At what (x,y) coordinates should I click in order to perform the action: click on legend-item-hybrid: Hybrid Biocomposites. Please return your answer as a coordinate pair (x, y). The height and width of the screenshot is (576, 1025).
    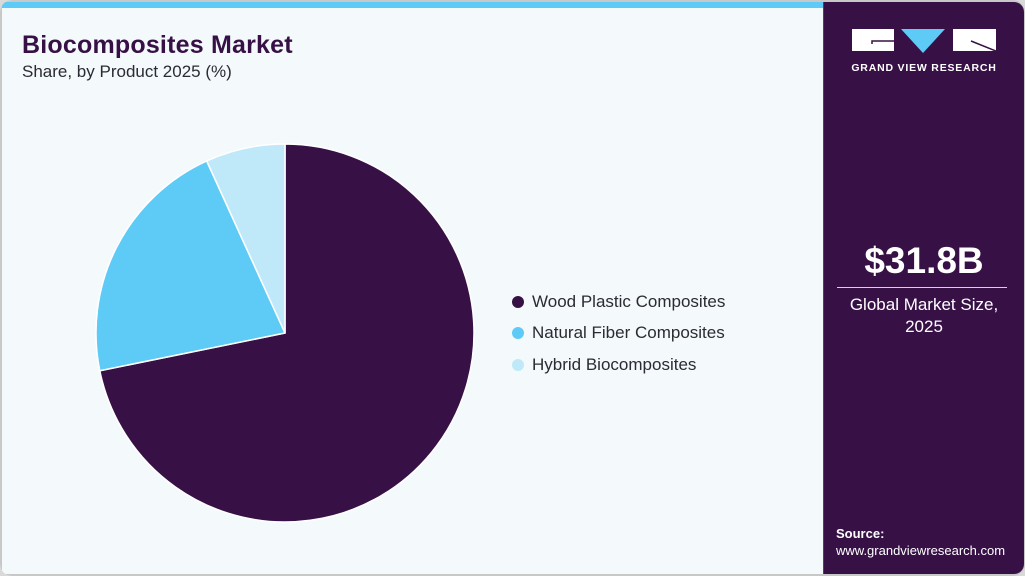
    Looking at the image, I should click on (618, 365).